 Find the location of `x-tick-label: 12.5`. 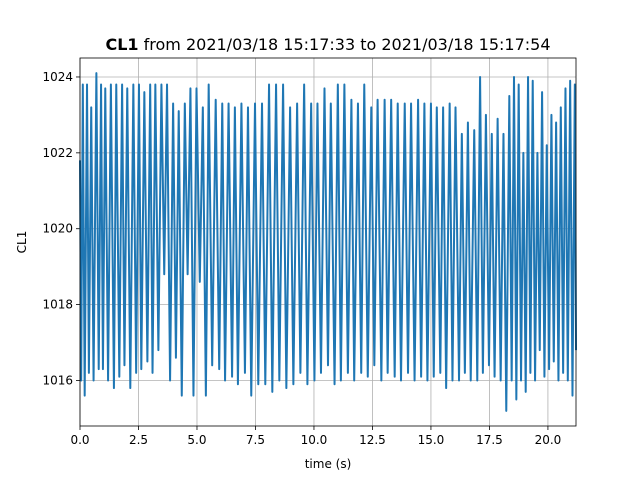

x-tick-label: 12.5 is located at coordinates (372, 440).